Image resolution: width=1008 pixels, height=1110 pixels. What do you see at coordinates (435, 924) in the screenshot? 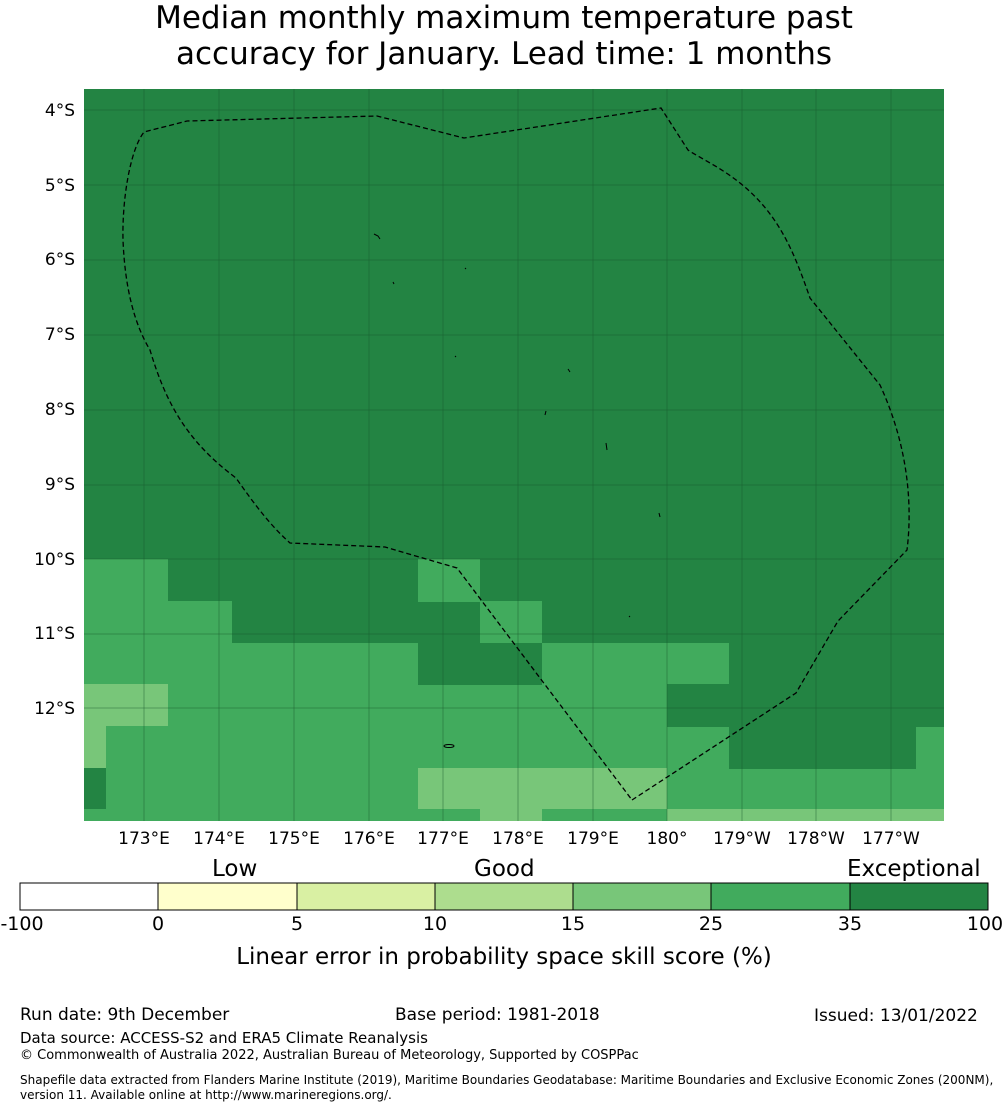
I see `colorbar-tick: 10` at bounding box center [435, 924].